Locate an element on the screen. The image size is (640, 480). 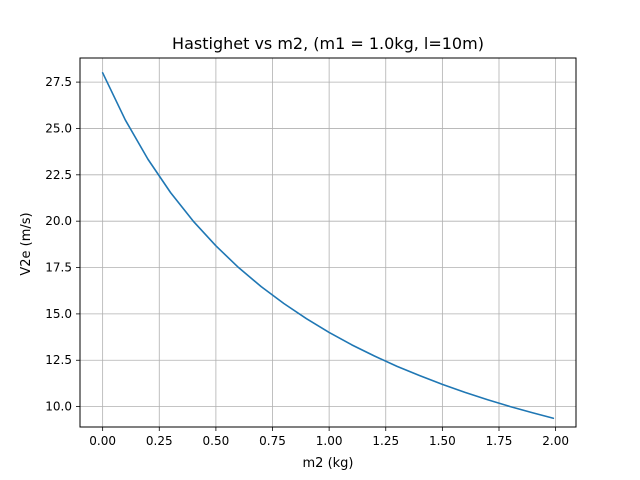
x-tick-label: 0.00 is located at coordinates (102, 441).